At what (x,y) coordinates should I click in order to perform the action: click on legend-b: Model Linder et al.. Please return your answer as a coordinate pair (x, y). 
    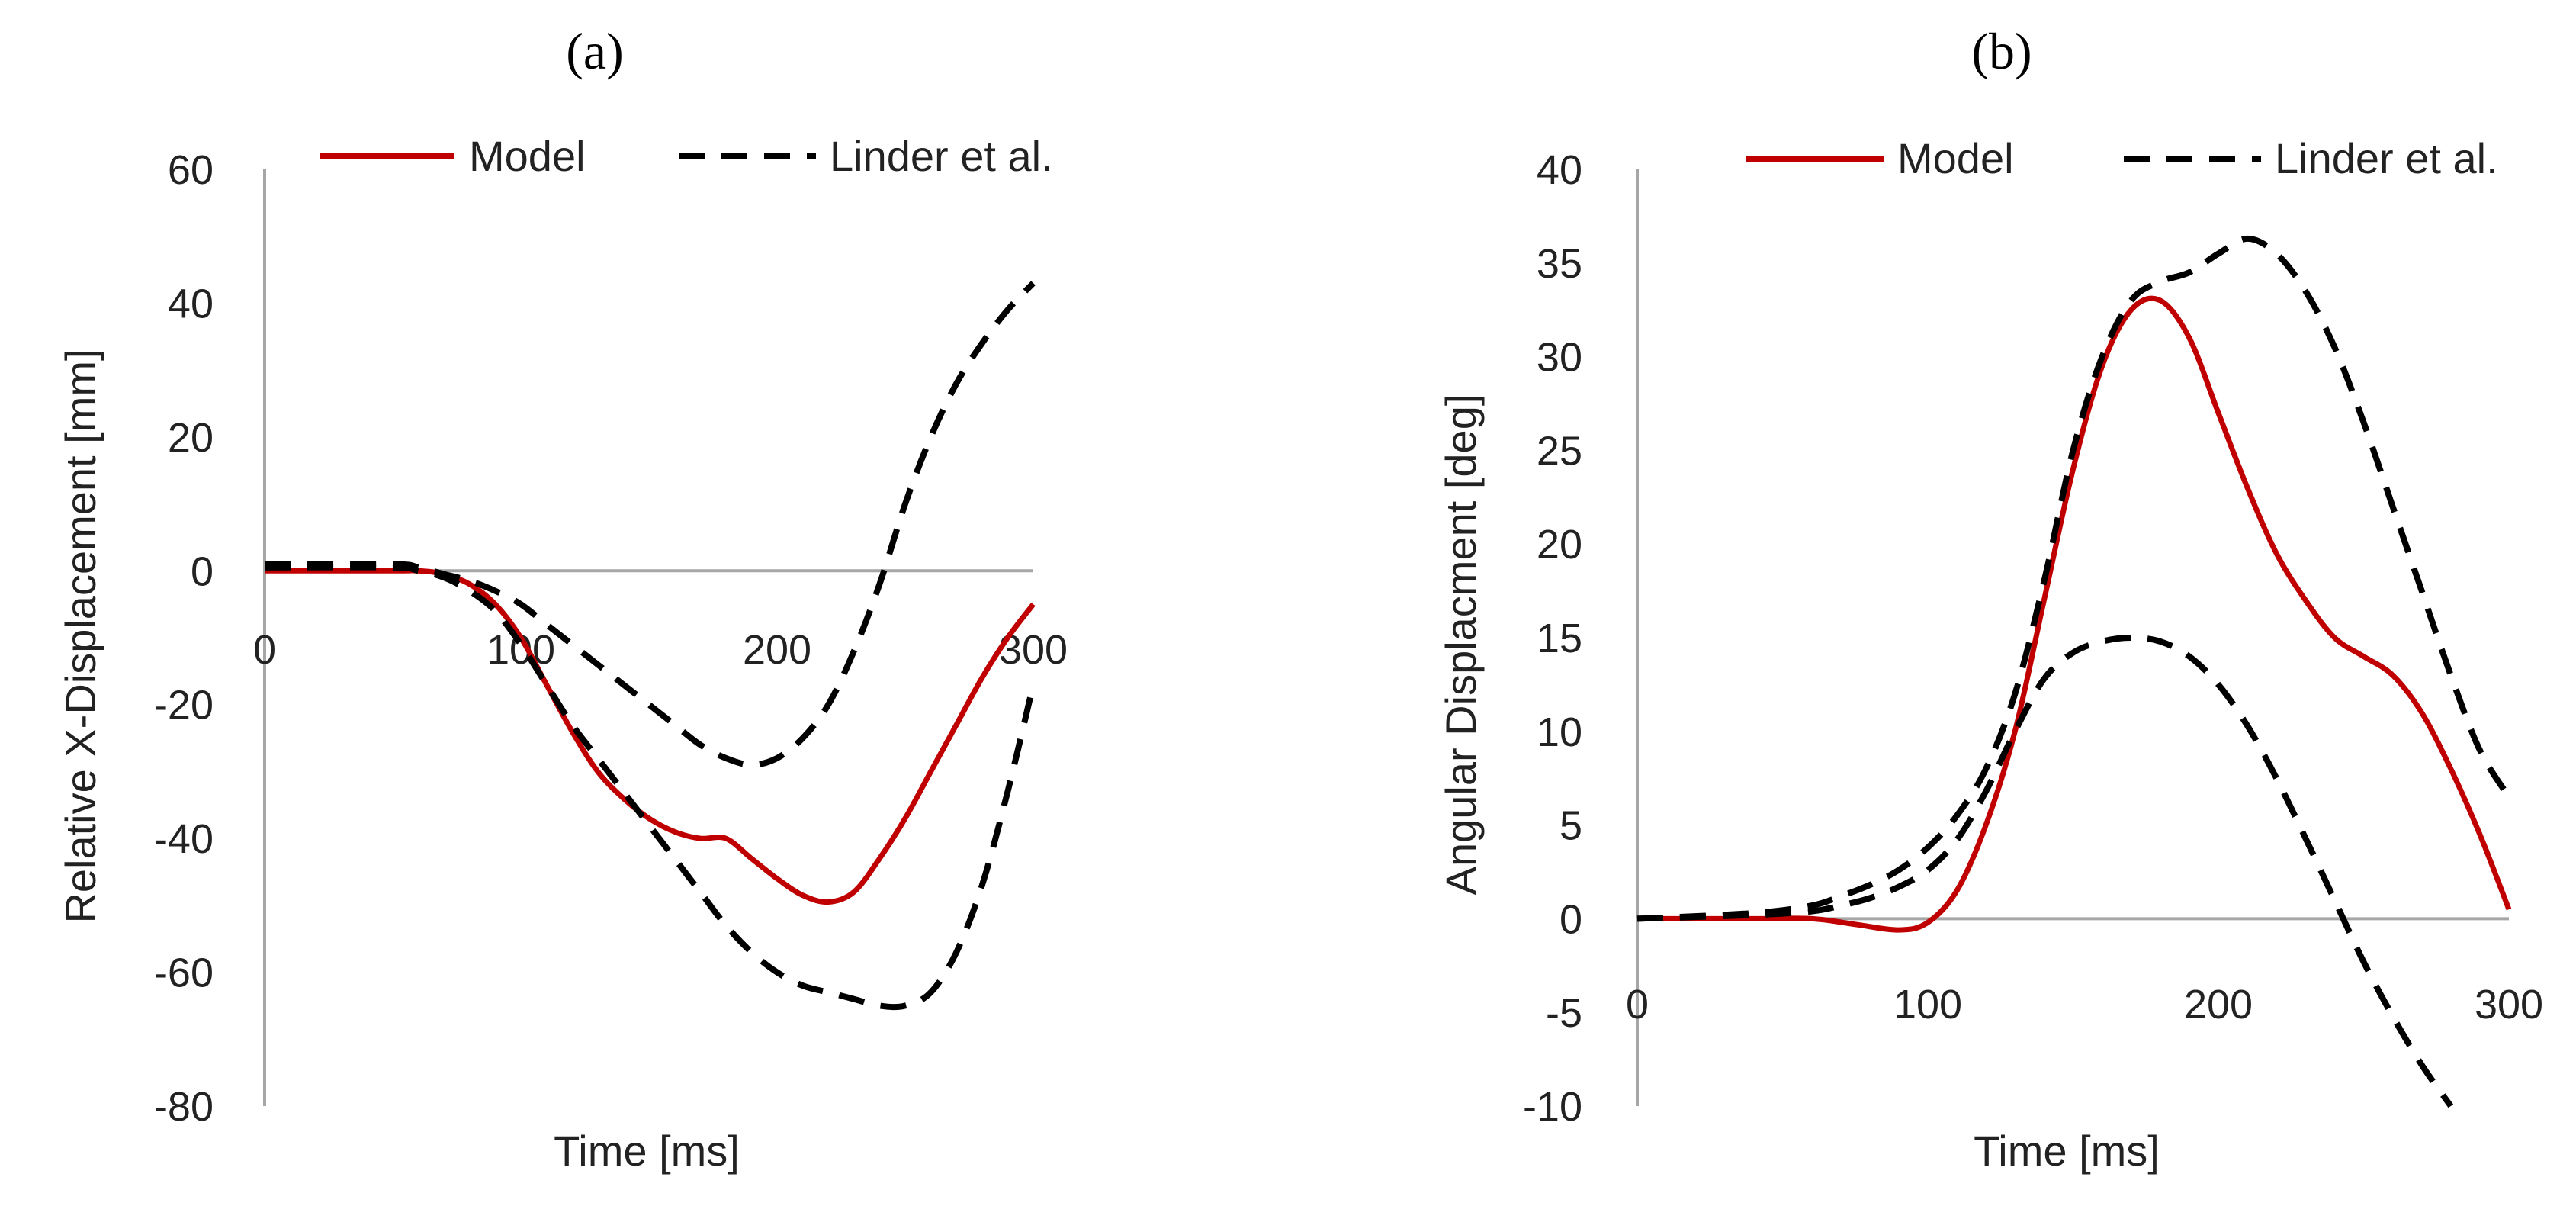
    Looking at the image, I should click on (2122, 158).